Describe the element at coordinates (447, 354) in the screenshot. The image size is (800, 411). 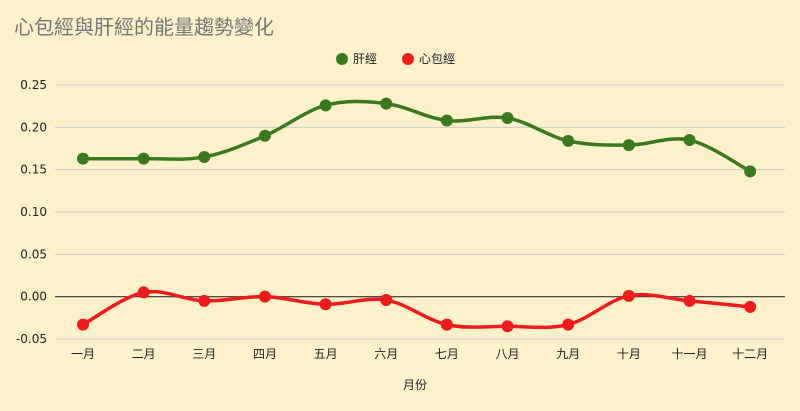
I see `x-tick-label: 七月` at that location.